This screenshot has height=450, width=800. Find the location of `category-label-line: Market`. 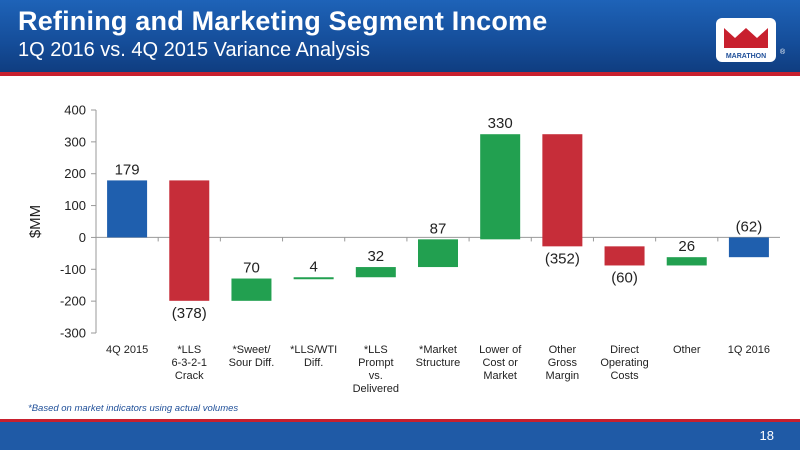

category-label-line: Market is located at coordinates (500, 376).